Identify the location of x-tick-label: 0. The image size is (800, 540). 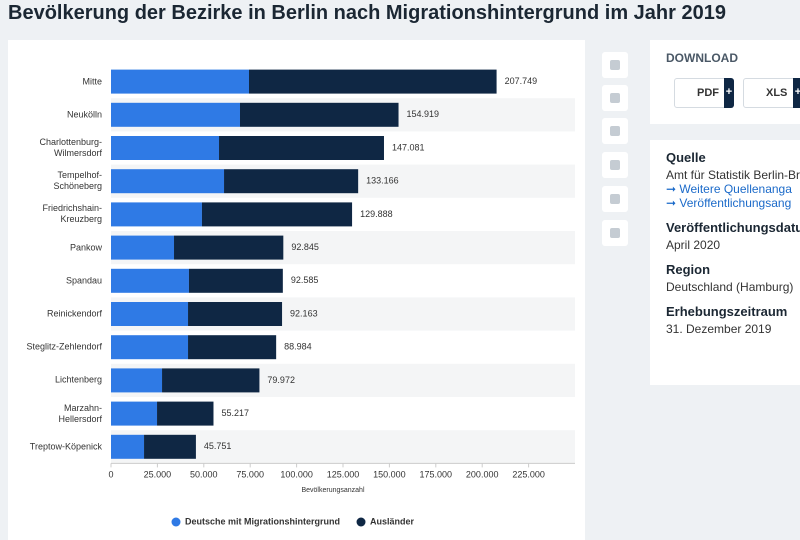
(110, 474).